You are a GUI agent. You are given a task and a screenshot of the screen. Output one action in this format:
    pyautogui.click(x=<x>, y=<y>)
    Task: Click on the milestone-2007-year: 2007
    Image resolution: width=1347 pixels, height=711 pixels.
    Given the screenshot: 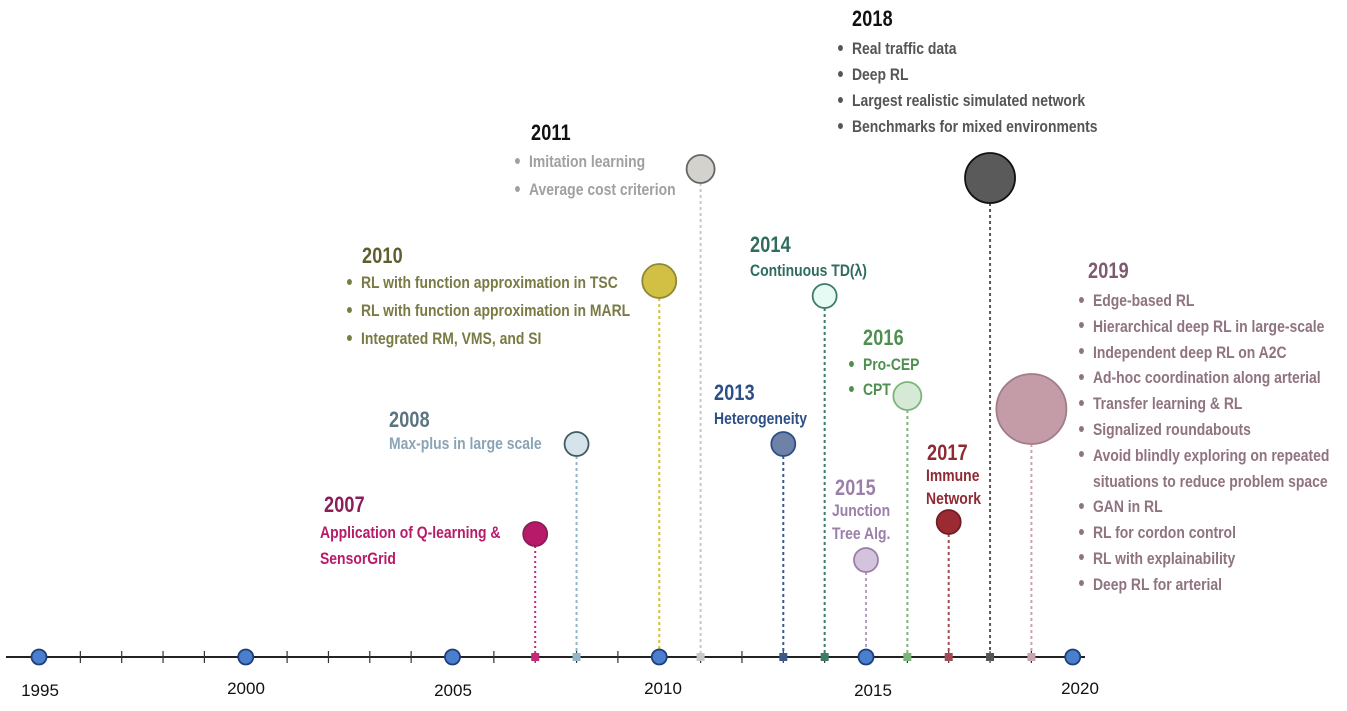 What is the action you would take?
    pyautogui.click(x=344, y=504)
    